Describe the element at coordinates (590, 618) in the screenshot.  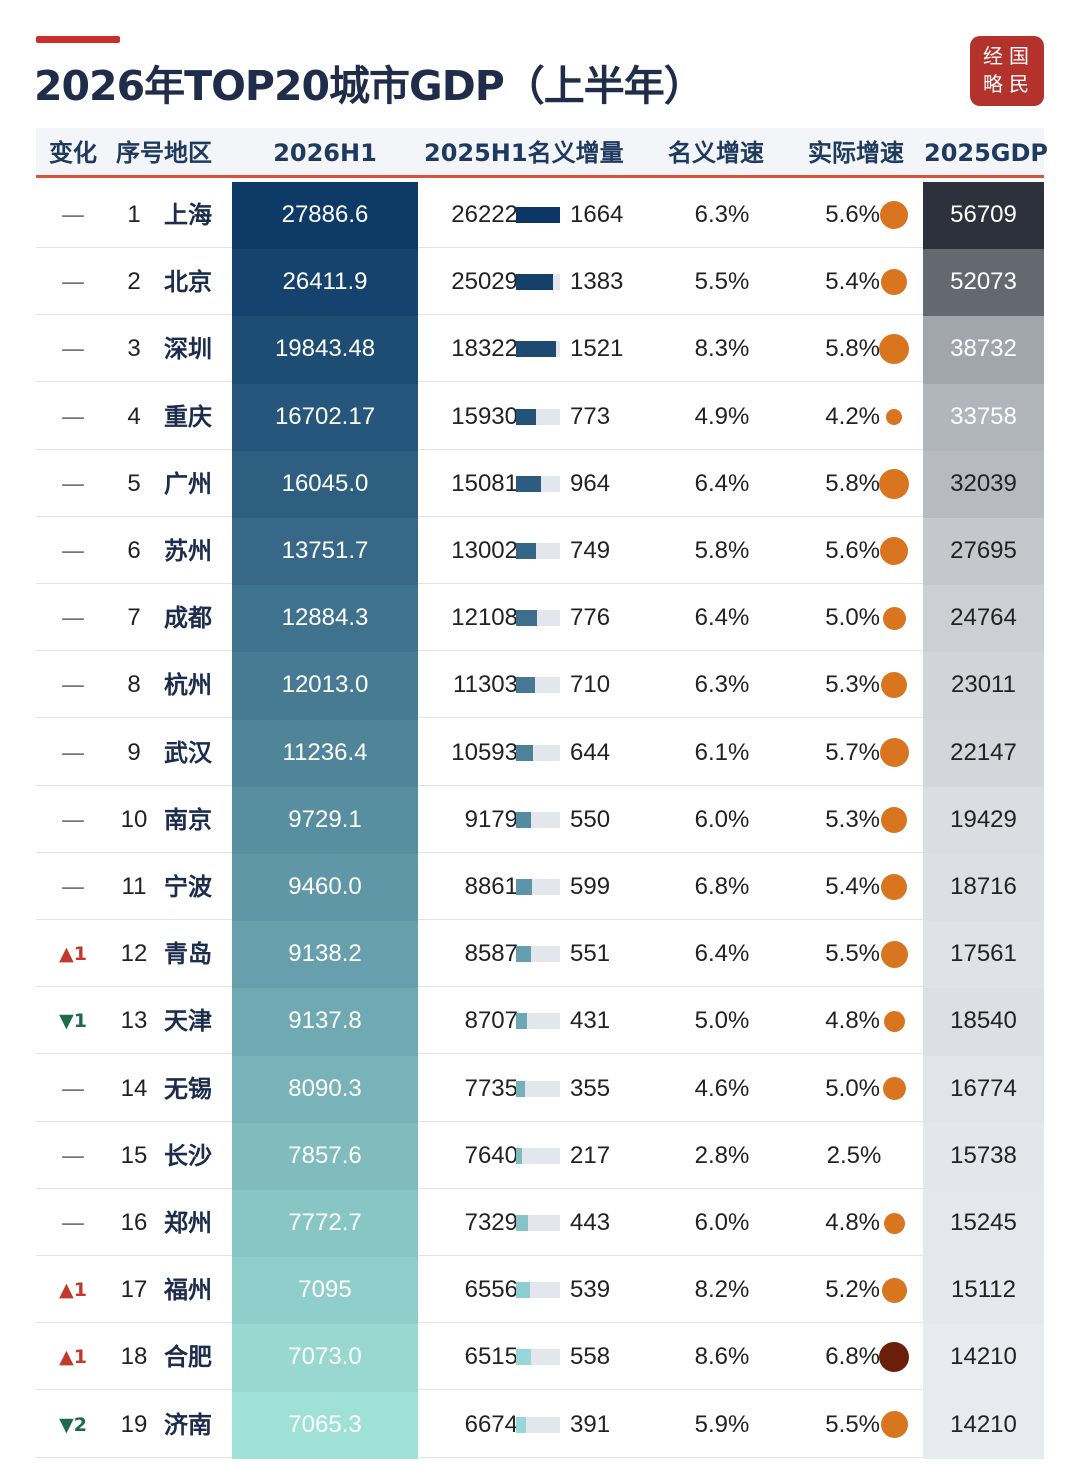
I see `increase-value: 776` at that location.